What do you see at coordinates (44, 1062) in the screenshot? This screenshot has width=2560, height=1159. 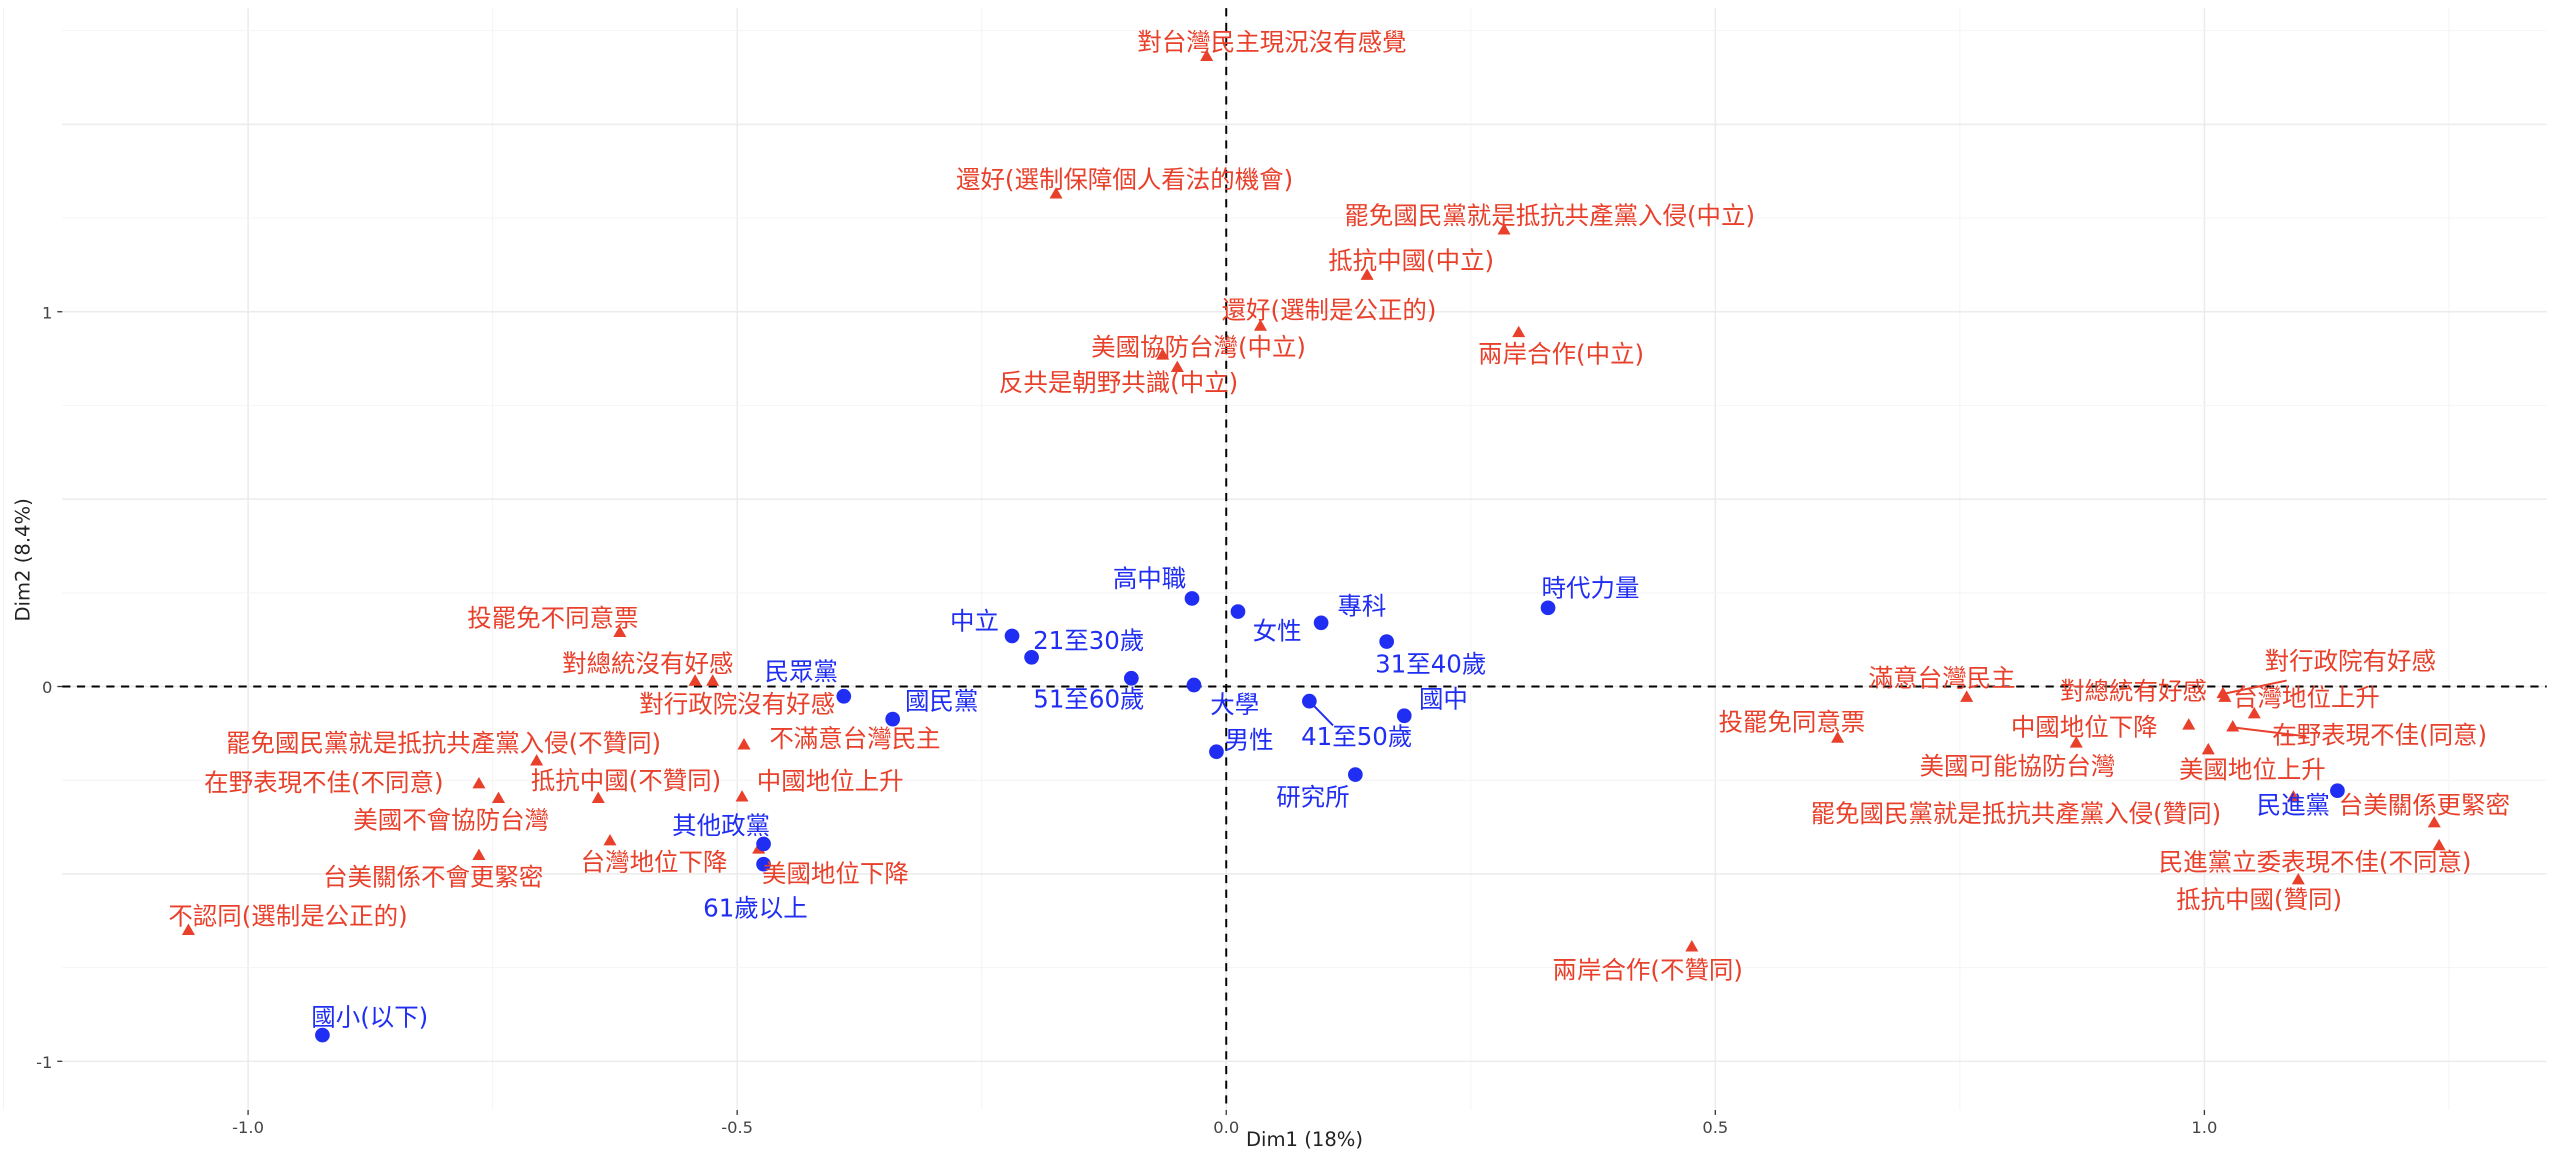 I see `y-tick-label: -1` at bounding box center [44, 1062].